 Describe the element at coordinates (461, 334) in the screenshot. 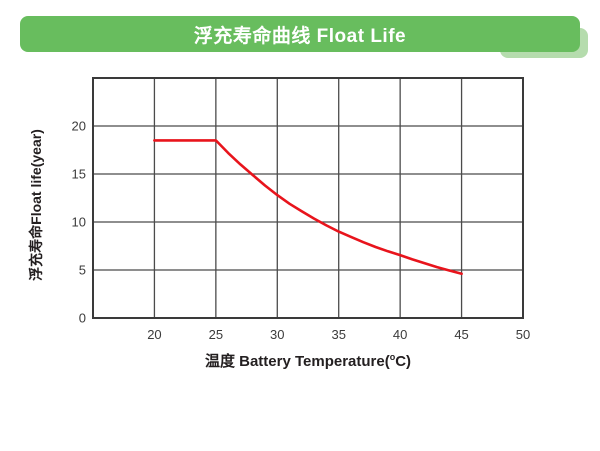

I see `x-tick-label: 45` at that location.